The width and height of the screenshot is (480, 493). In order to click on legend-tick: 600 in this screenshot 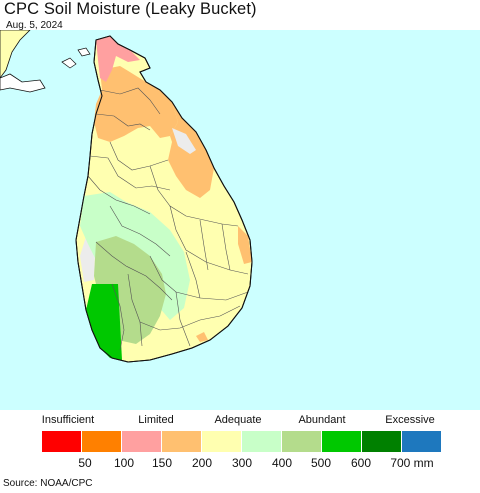, I will do `click(361, 463)`.